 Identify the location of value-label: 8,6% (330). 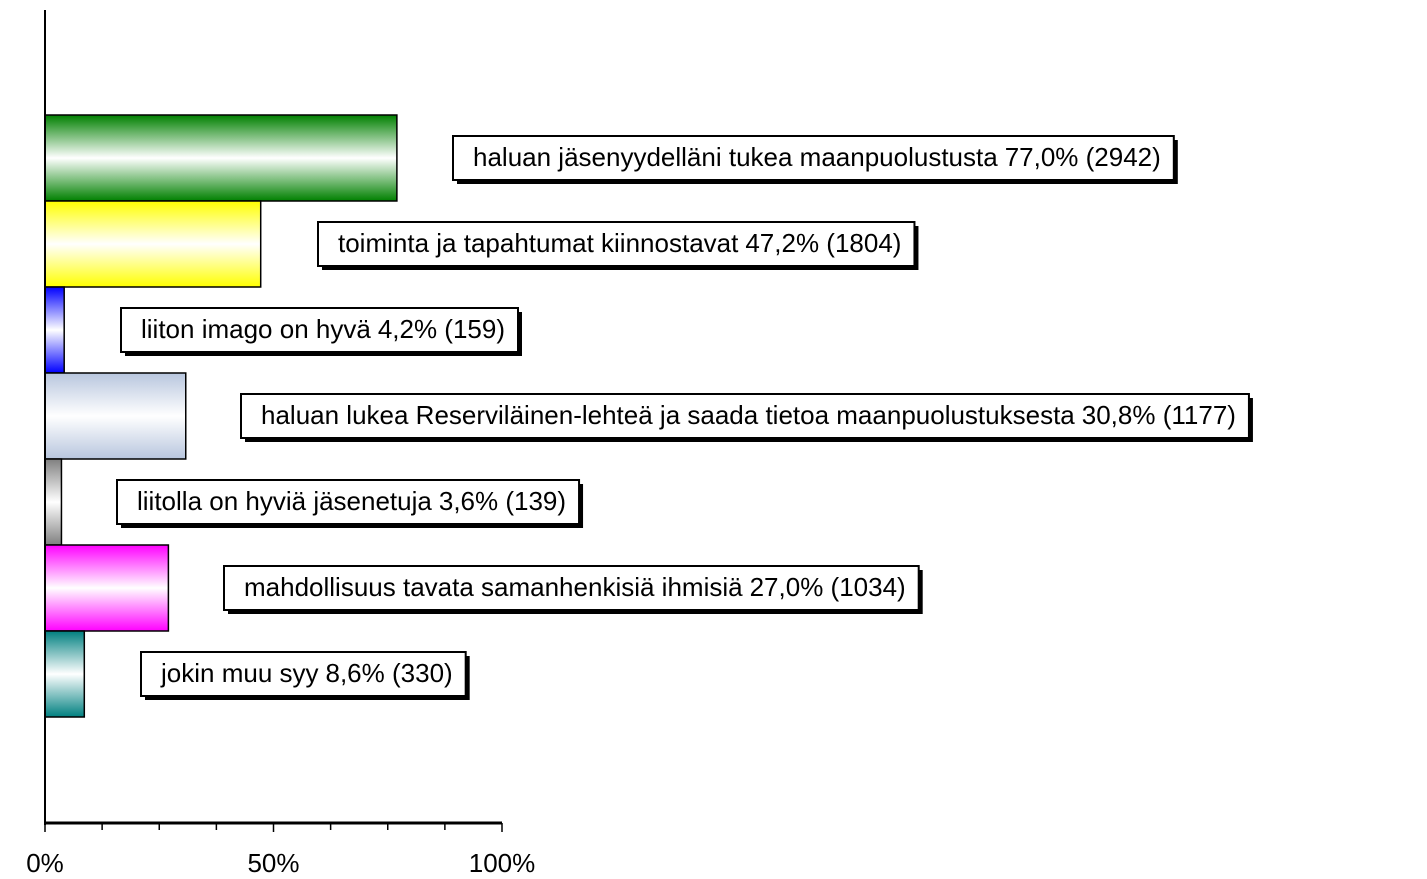
(389, 673).